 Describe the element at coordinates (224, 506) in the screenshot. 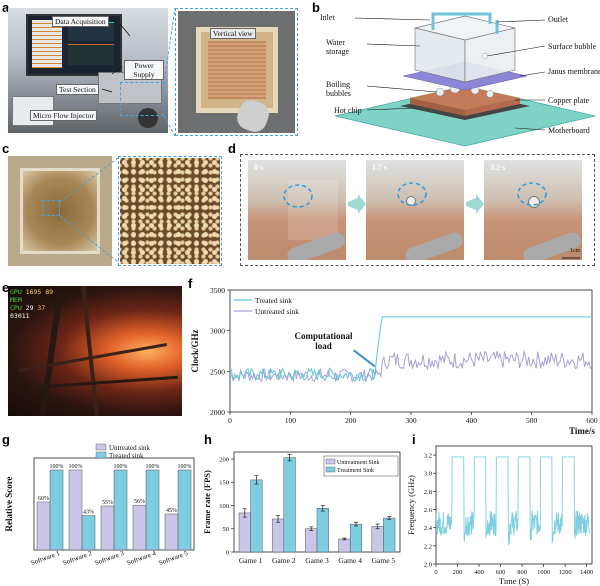

I see `y-tick-label: 100` at that location.